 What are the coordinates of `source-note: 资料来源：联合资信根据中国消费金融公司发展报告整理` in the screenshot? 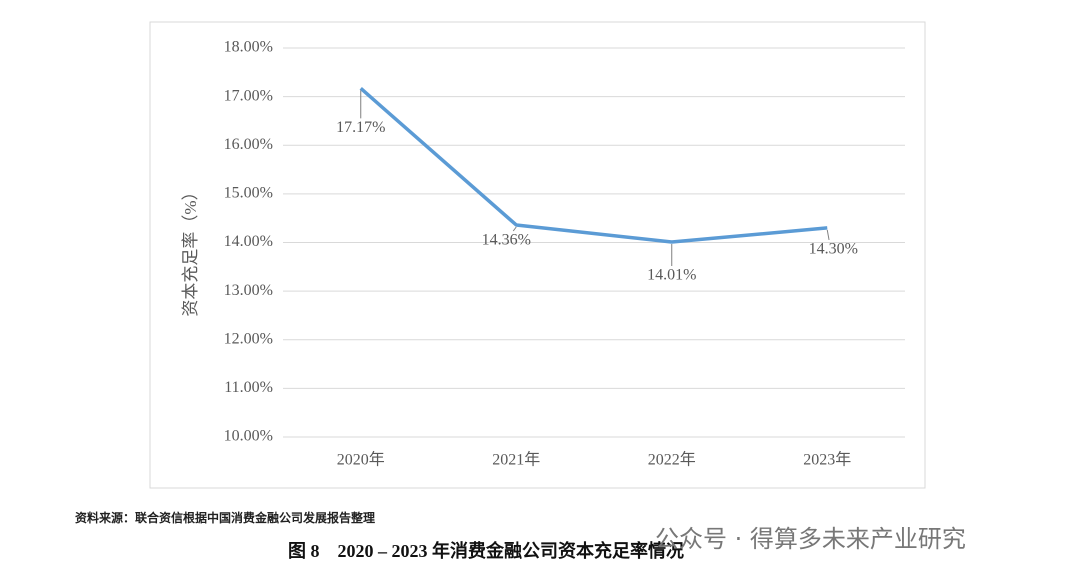 It's located at (225, 517).